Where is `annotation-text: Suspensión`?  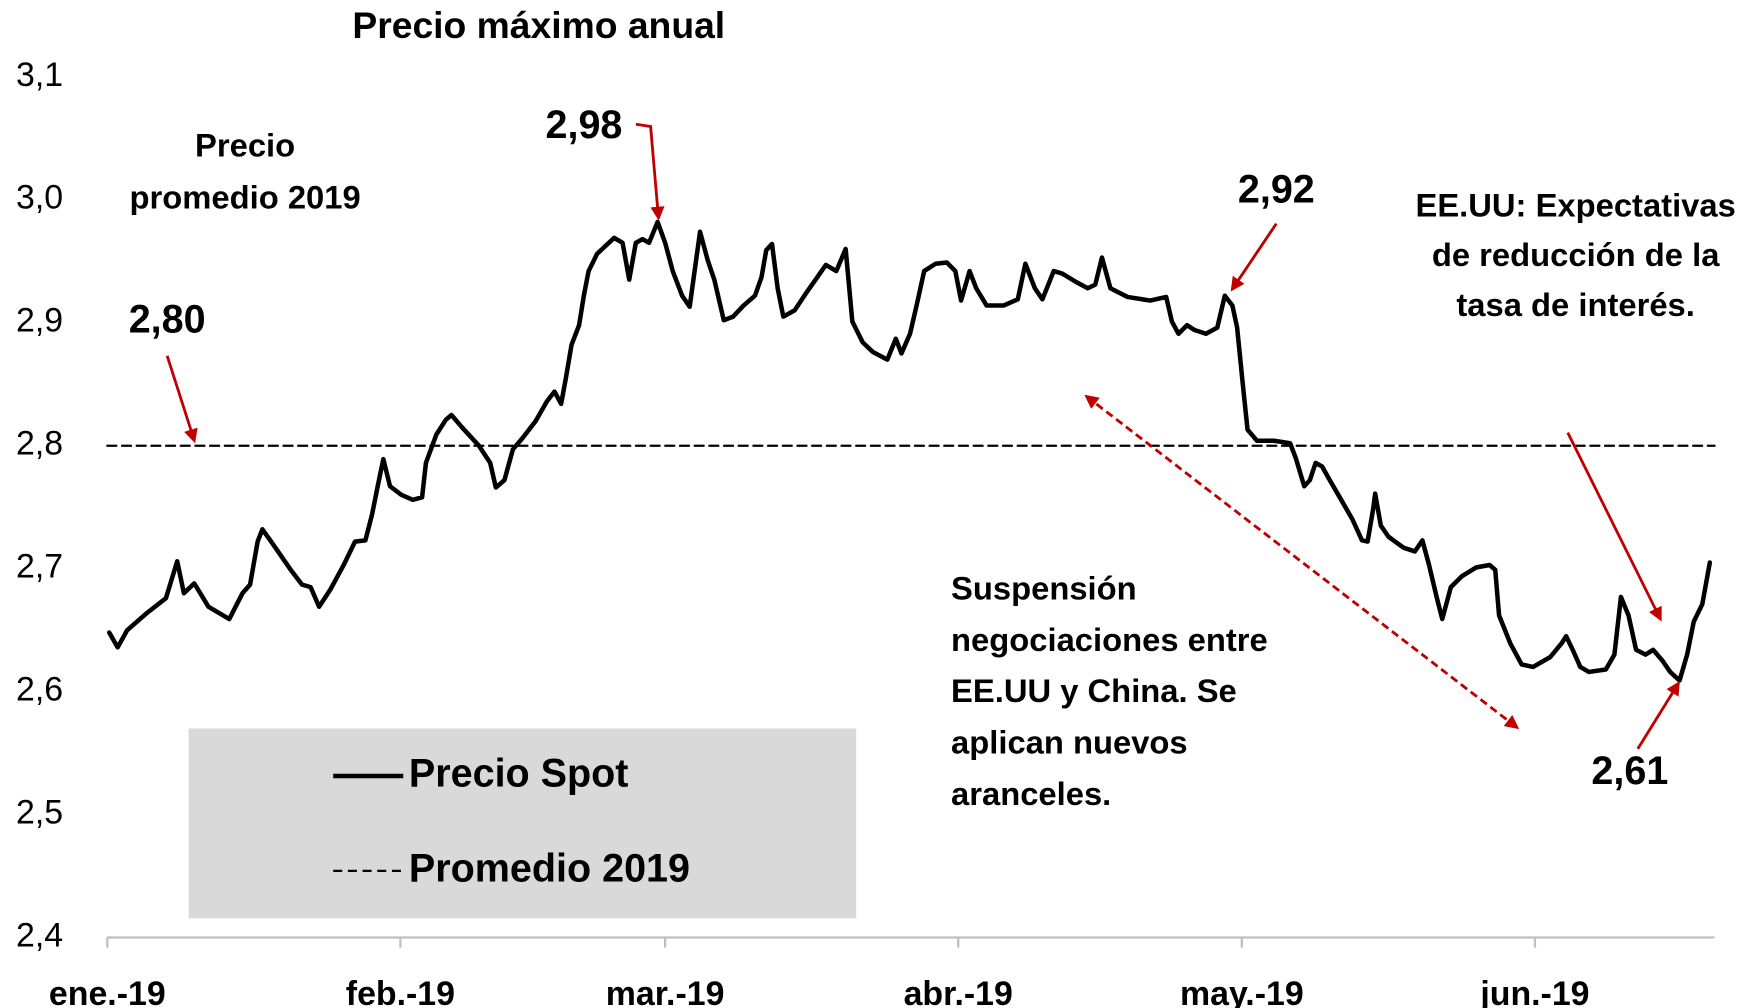 annotation-text: Suspensión is located at coordinates (1044, 587).